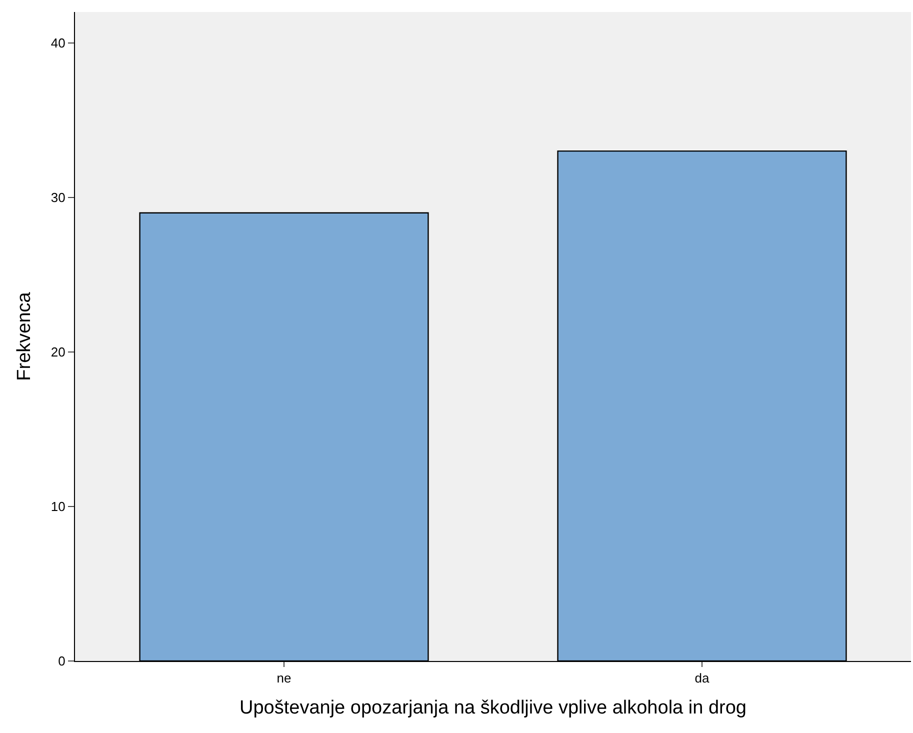 Image resolution: width=913 pixels, height=733 pixels. What do you see at coordinates (58, 506) in the screenshot?
I see `y-tick-label: 10` at bounding box center [58, 506].